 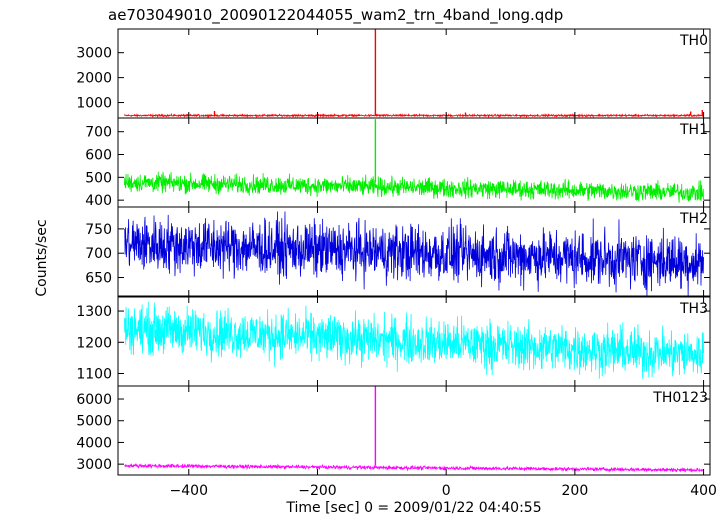 I want to click on y-tick-label: 1100, so click(x=94, y=375).